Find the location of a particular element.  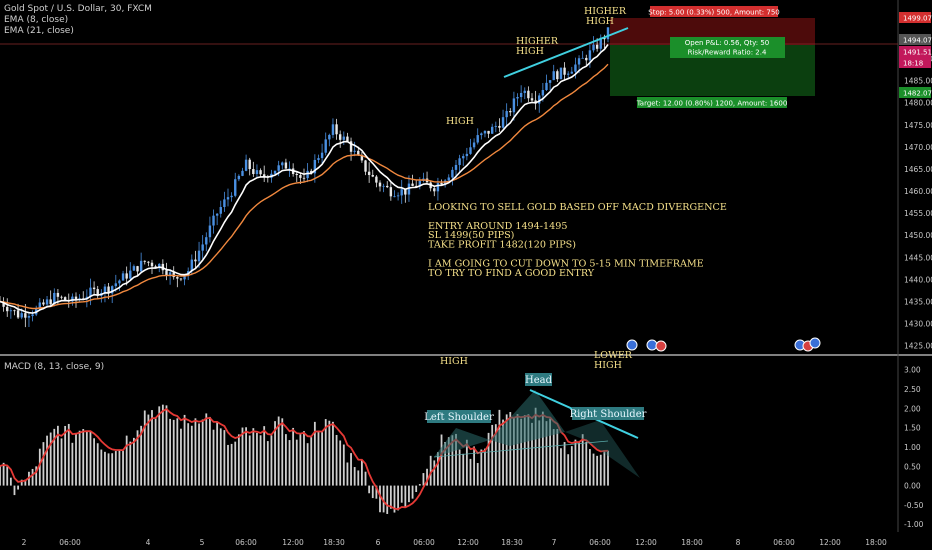

time-tick-label: 2 is located at coordinates (24, 542).